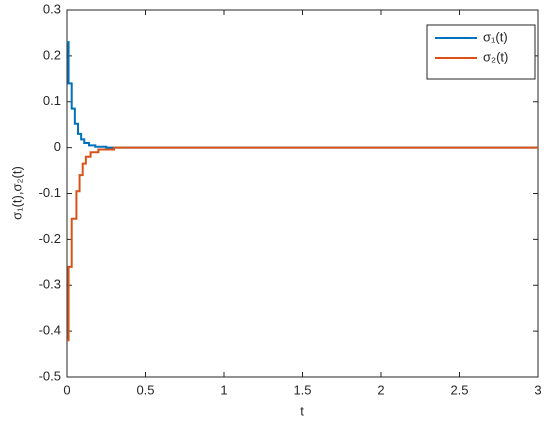 This screenshot has width=550, height=426. I want to click on x-tick-label: 3, so click(537, 389).